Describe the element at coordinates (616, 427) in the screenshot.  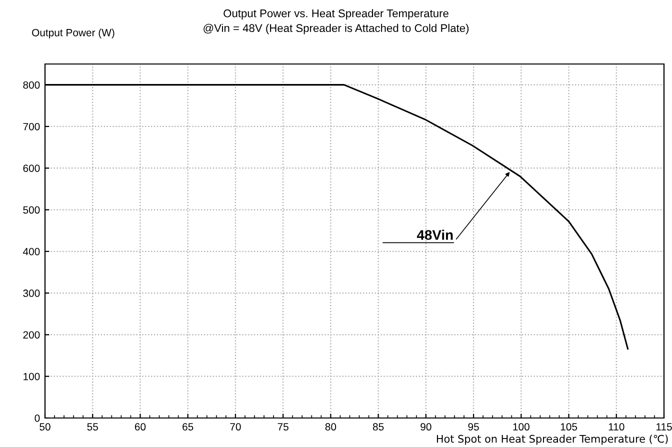
I see `x-tick-label: 110` at that location.